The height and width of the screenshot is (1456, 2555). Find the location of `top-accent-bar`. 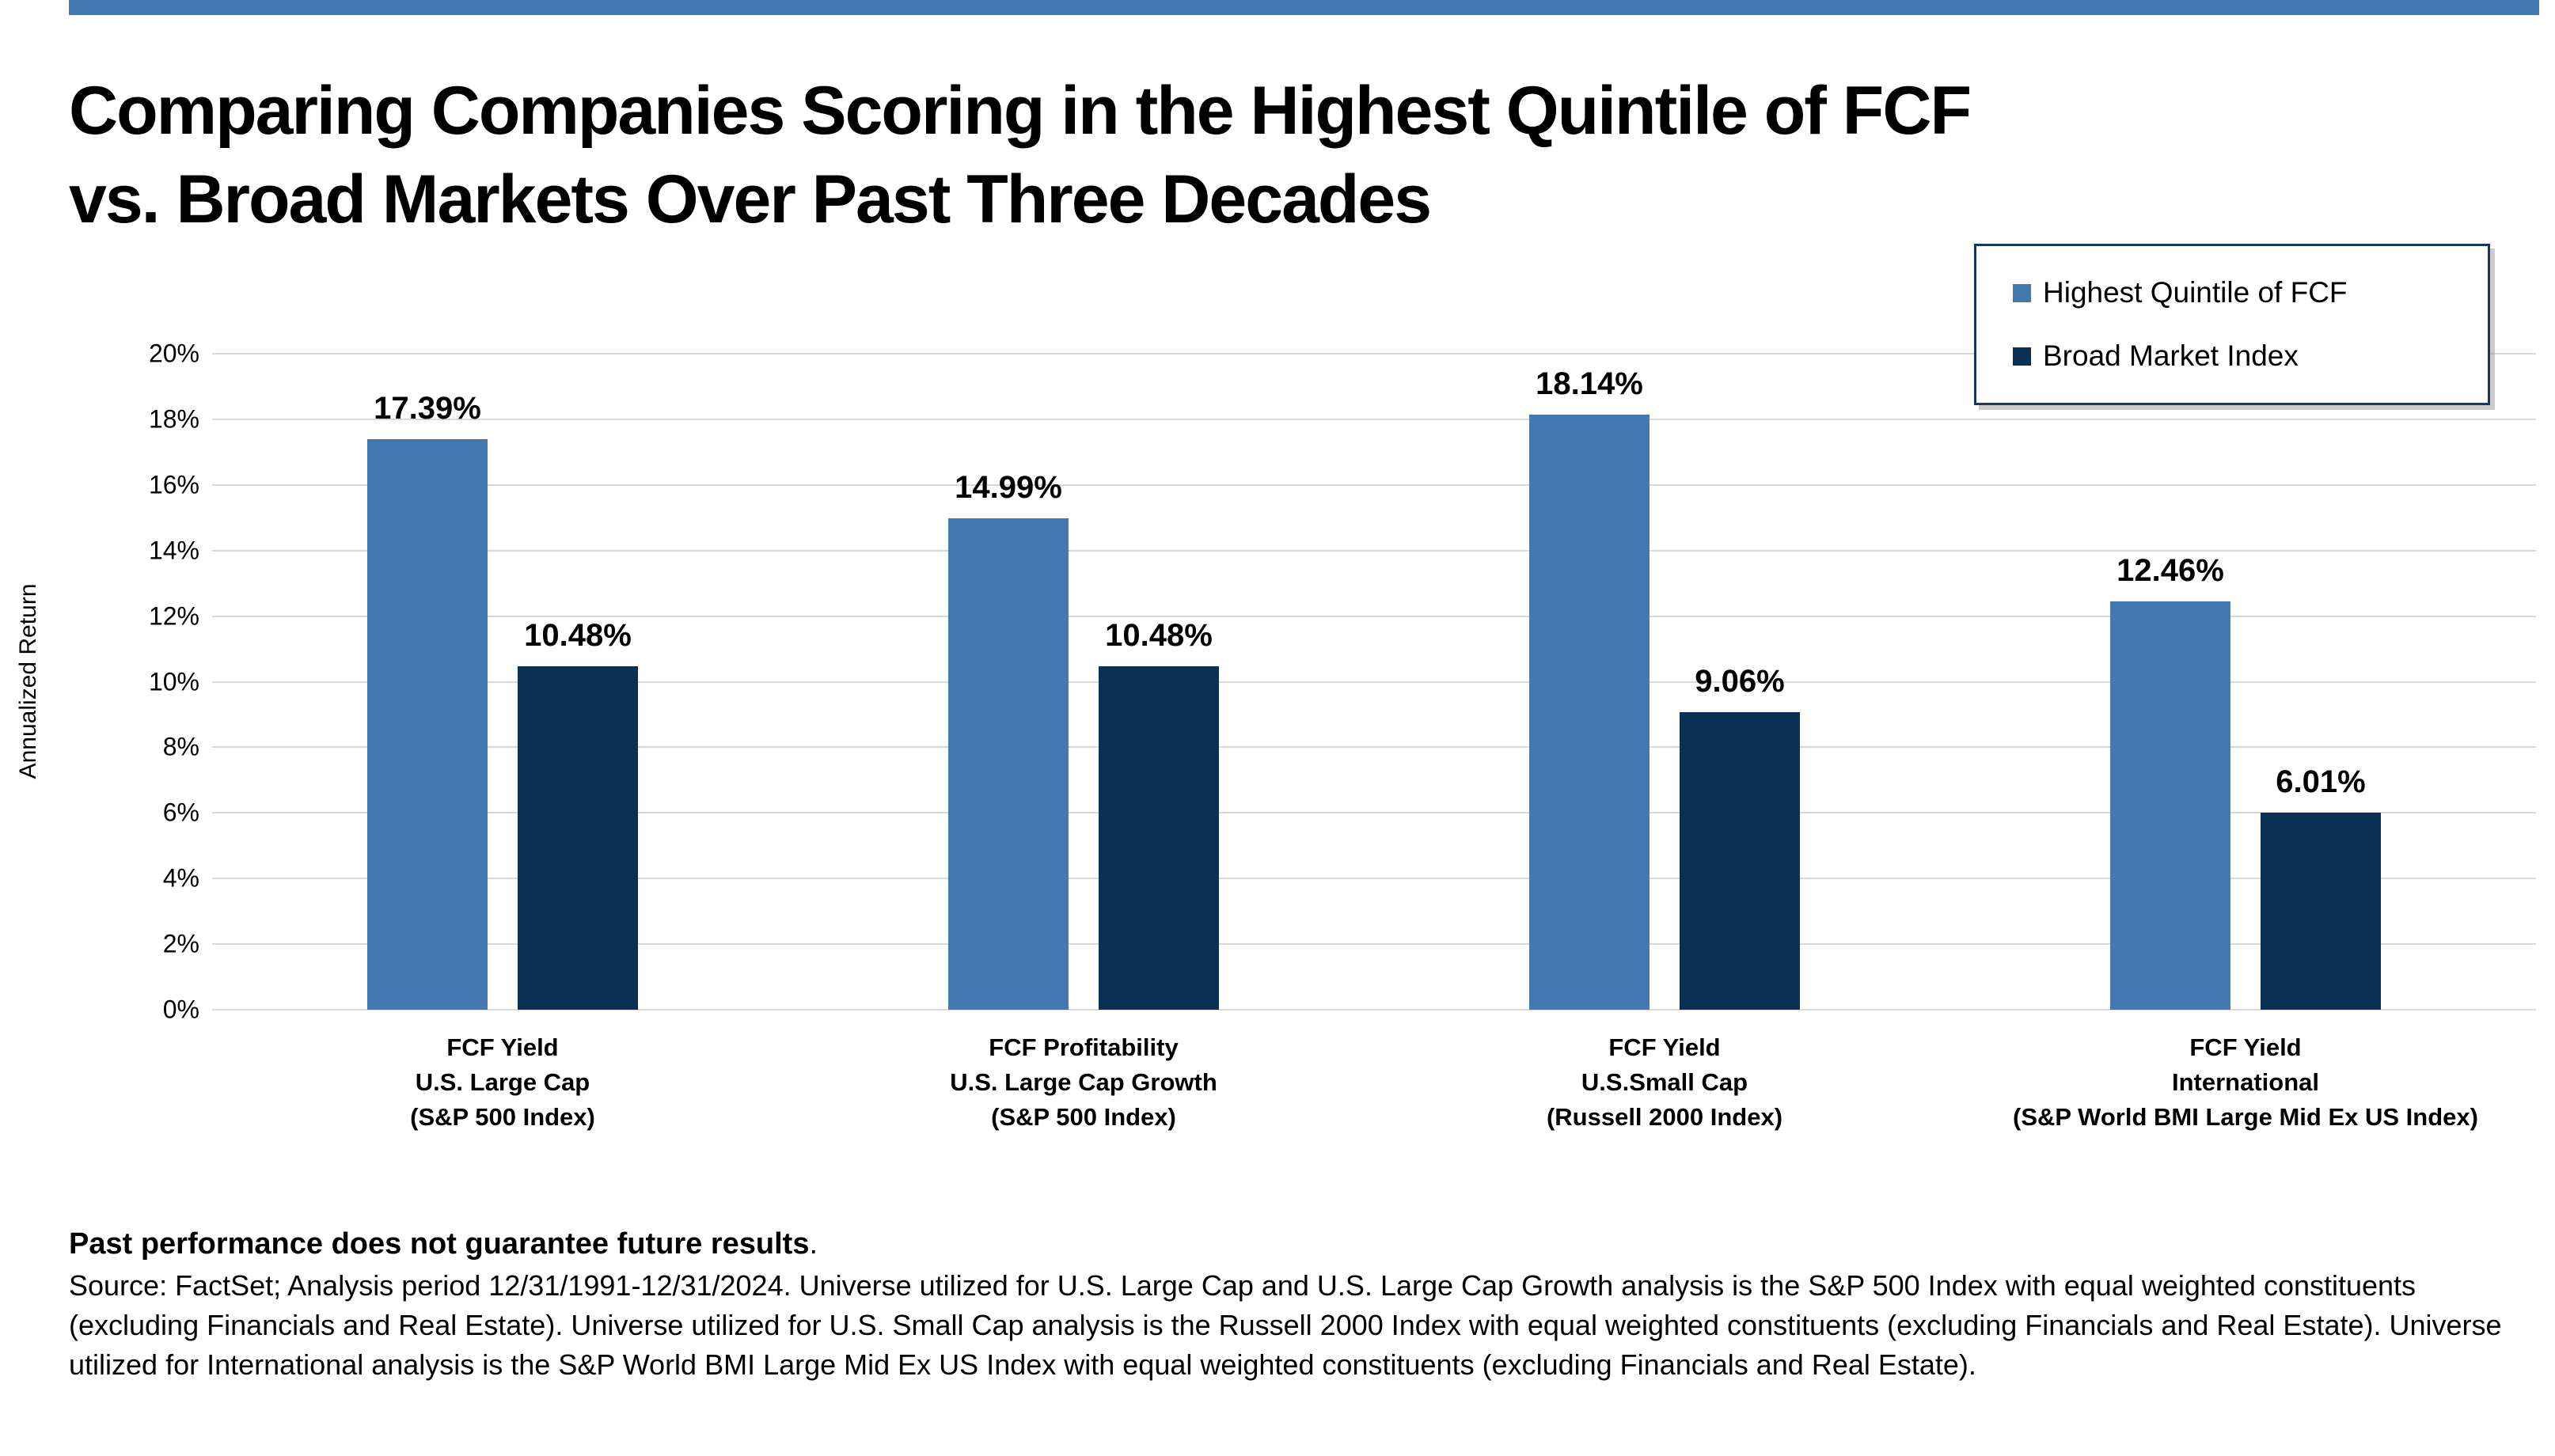

top-accent-bar is located at coordinates (1304, 7).